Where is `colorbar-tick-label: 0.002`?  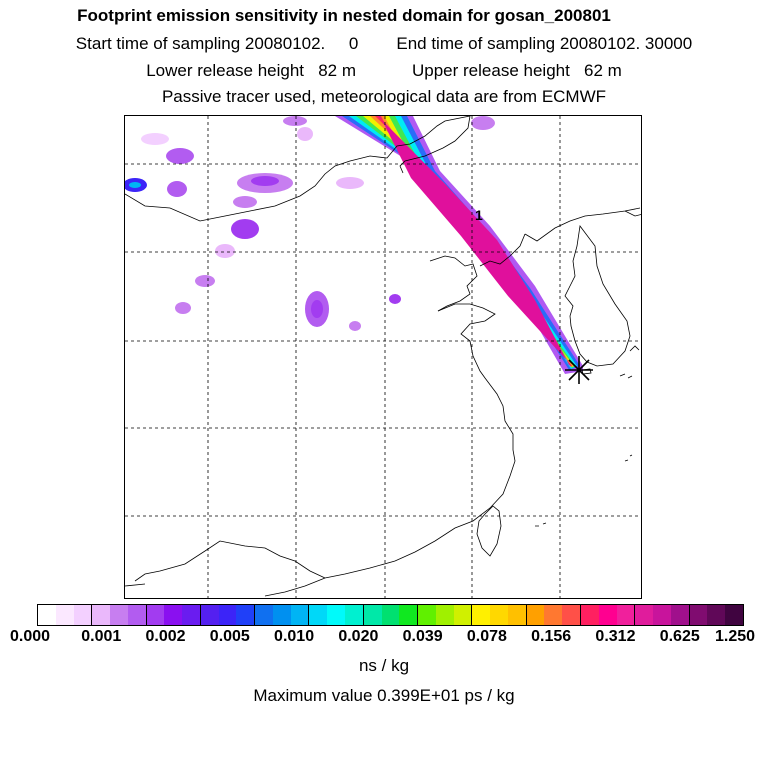 colorbar-tick-label: 0.002 is located at coordinates (165, 636).